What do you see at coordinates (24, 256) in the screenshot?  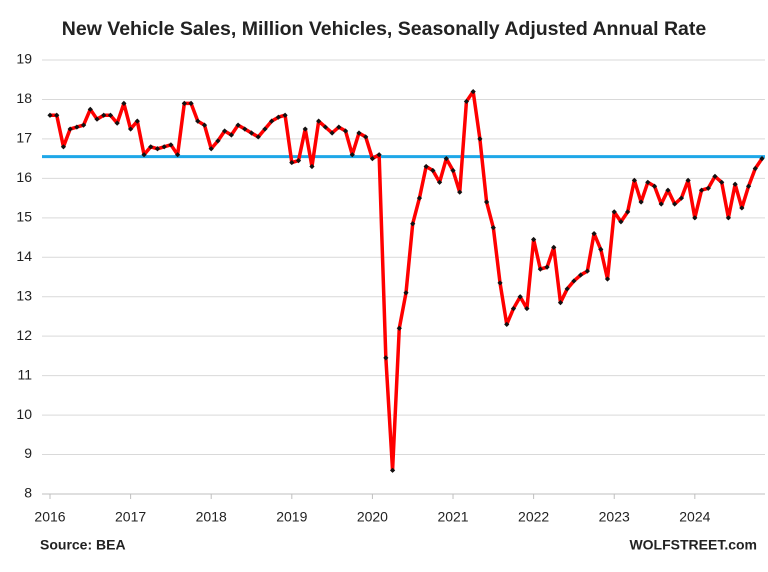 I see `y-tick-label: 14` at bounding box center [24, 256].